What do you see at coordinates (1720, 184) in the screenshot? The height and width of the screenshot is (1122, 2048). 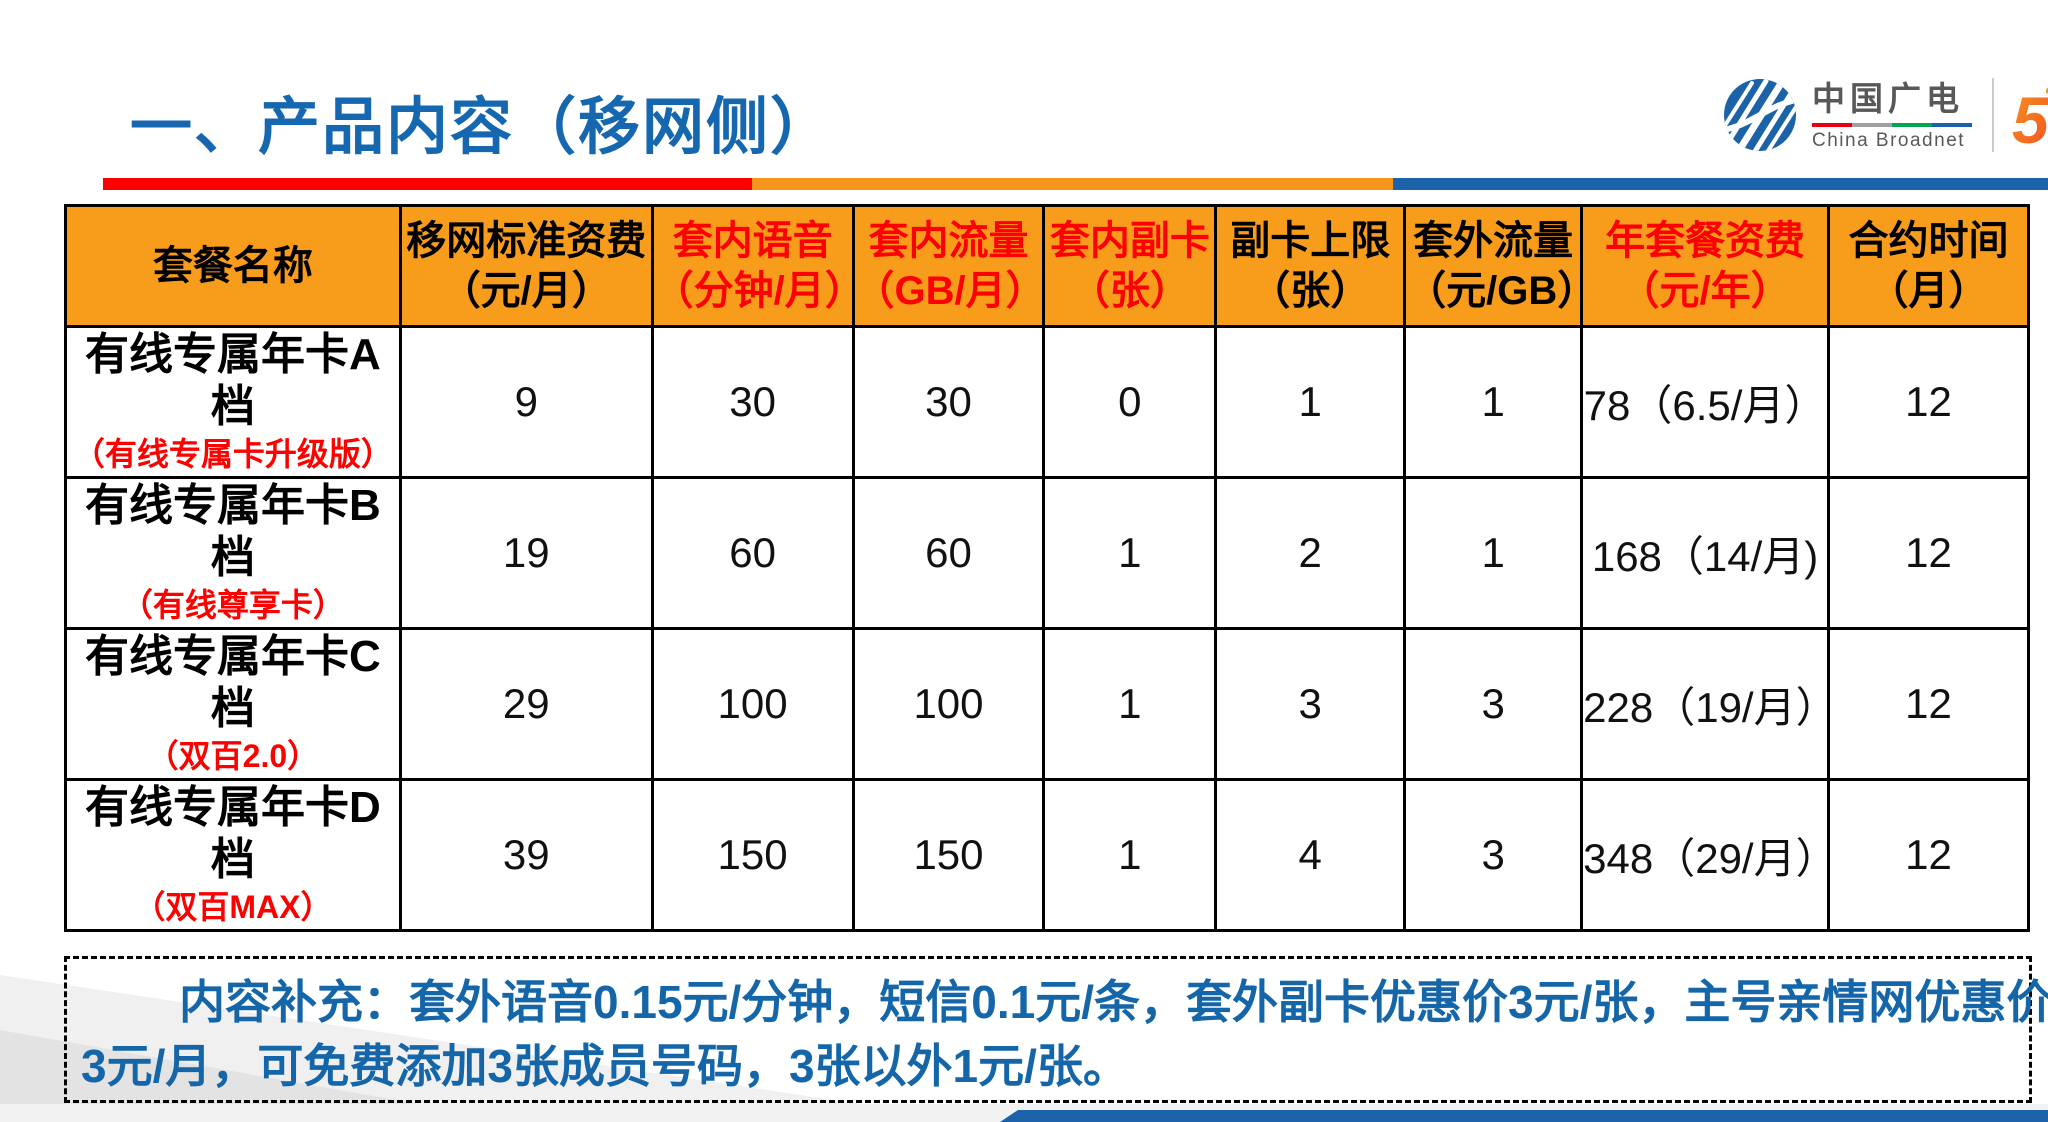 I see `title-underline-blue` at bounding box center [1720, 184].